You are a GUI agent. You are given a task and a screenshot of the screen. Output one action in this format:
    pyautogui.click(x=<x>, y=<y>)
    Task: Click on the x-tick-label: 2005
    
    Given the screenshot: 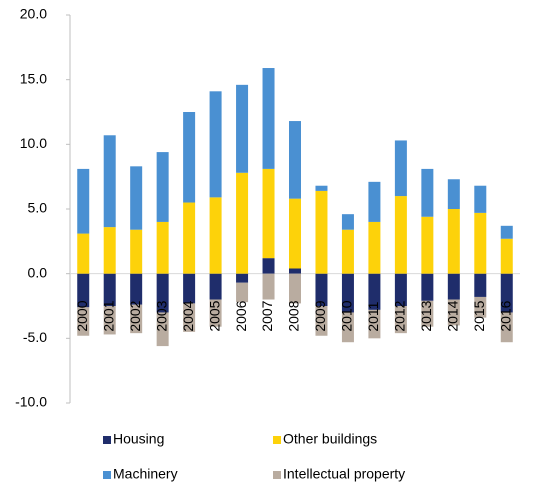 What is the action you would take?
    pyautogui.click(x=214, y=315)
    